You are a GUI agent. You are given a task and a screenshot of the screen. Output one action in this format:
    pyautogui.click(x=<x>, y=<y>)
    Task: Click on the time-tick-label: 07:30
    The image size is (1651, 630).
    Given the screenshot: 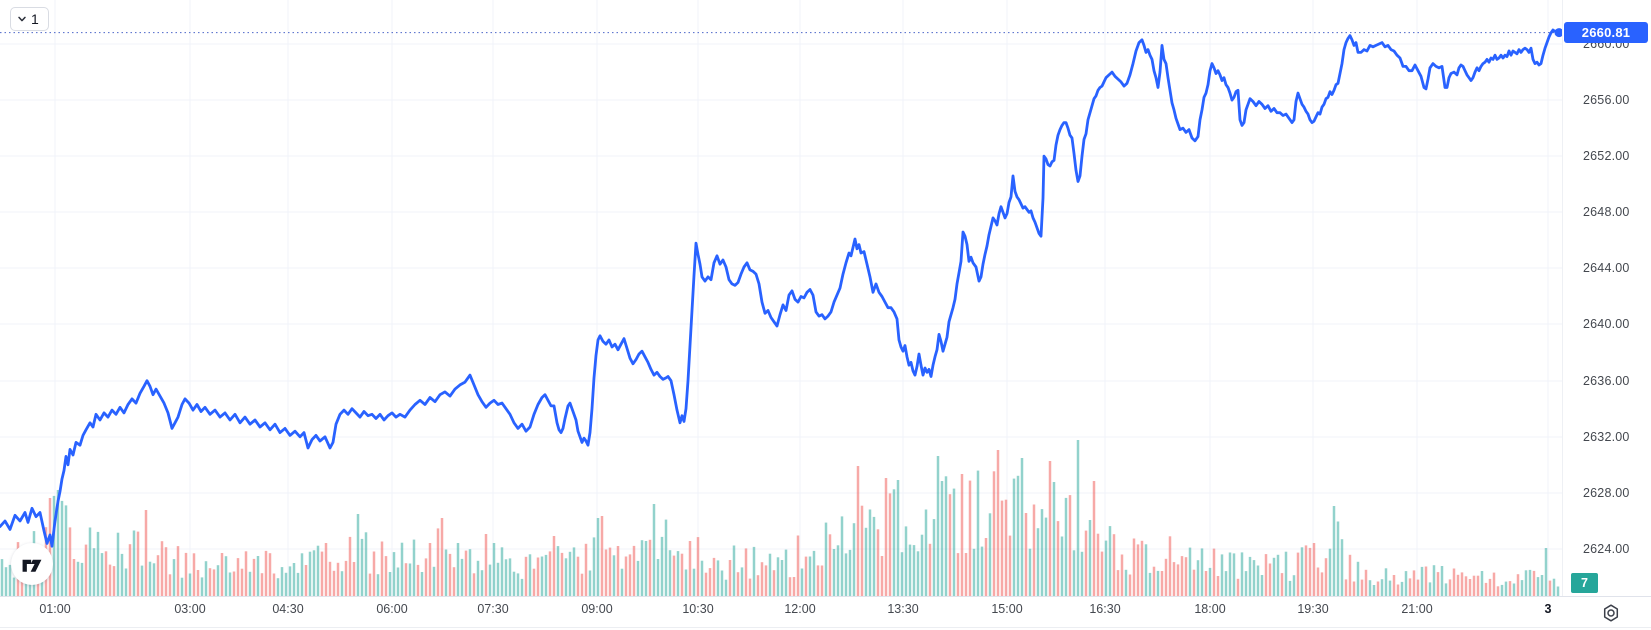 What is the action you would take?
    pyautogui.click(x=493, y=609)
    